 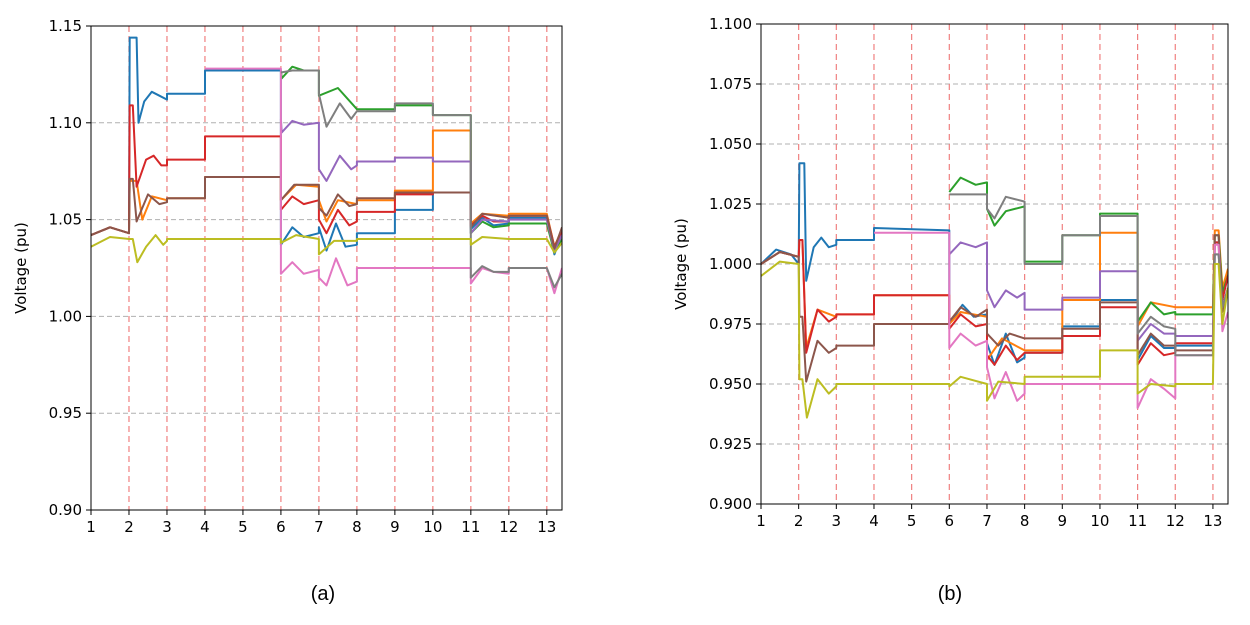 I want to click on y-tick-label: 1.000, so click(x=730, y=264).